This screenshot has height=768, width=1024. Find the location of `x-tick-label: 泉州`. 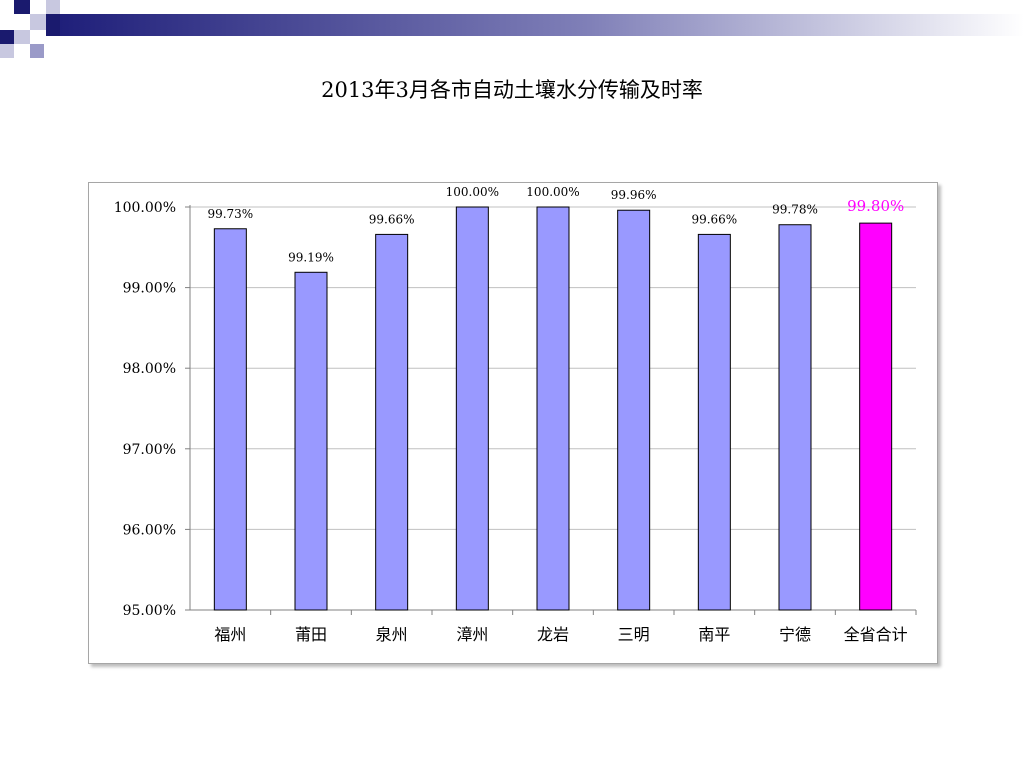

x-tick-label: 泉州 is located at coordinates (392, 634).